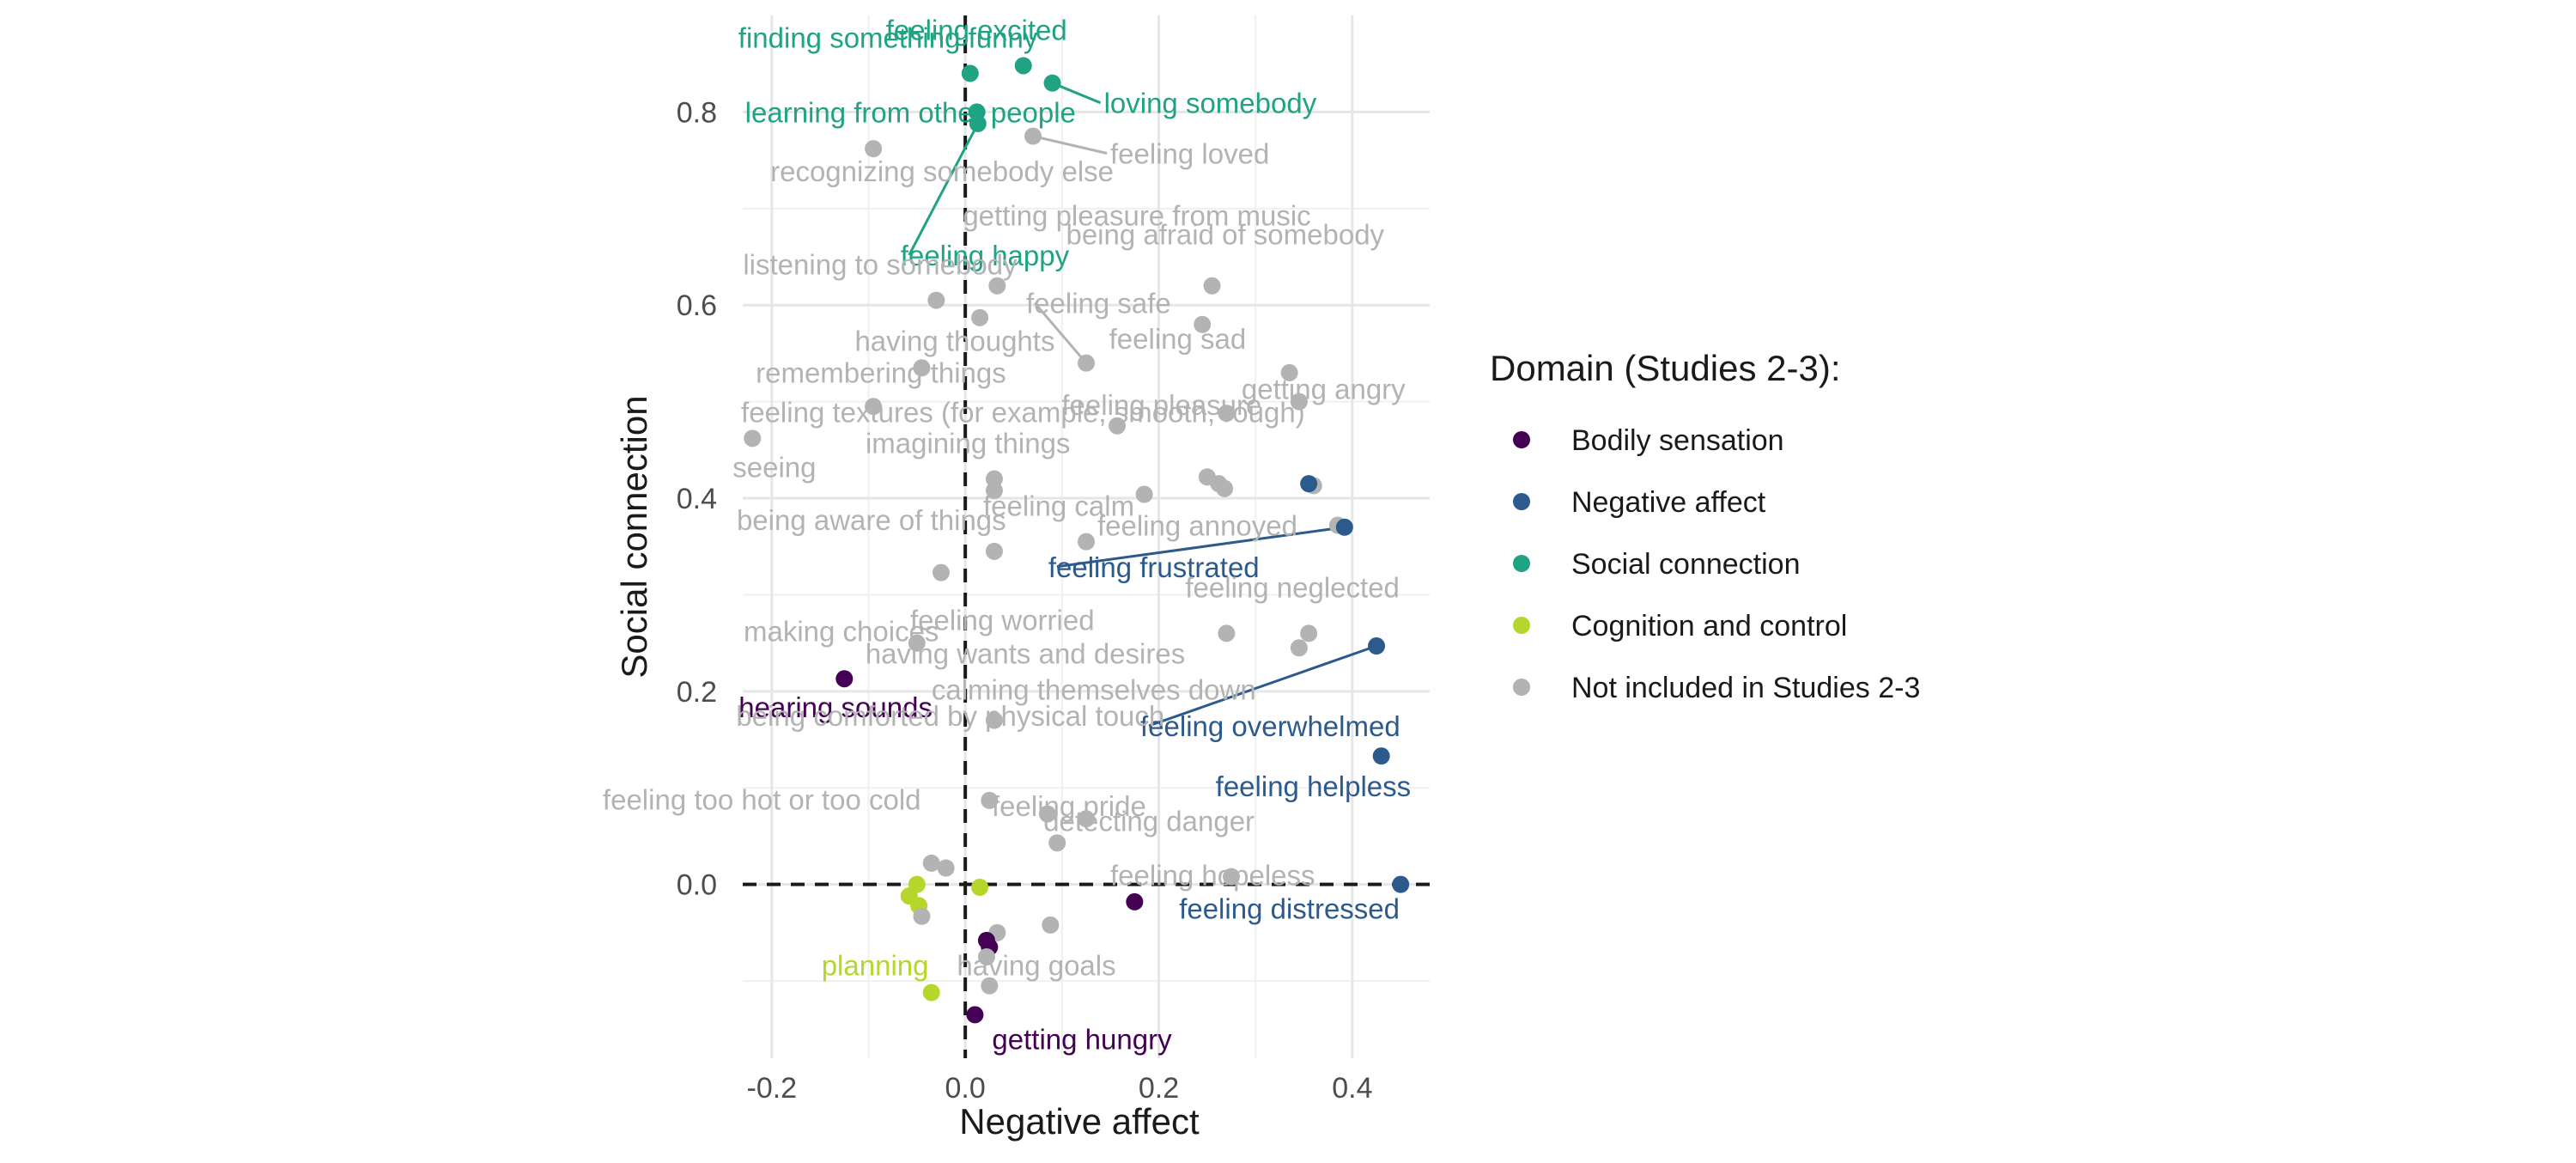  What do you see at coordinates (1352, 1088) in the screenshot?
I see `x-tick-label: 0.4` at bounding box center [1352, 1088].